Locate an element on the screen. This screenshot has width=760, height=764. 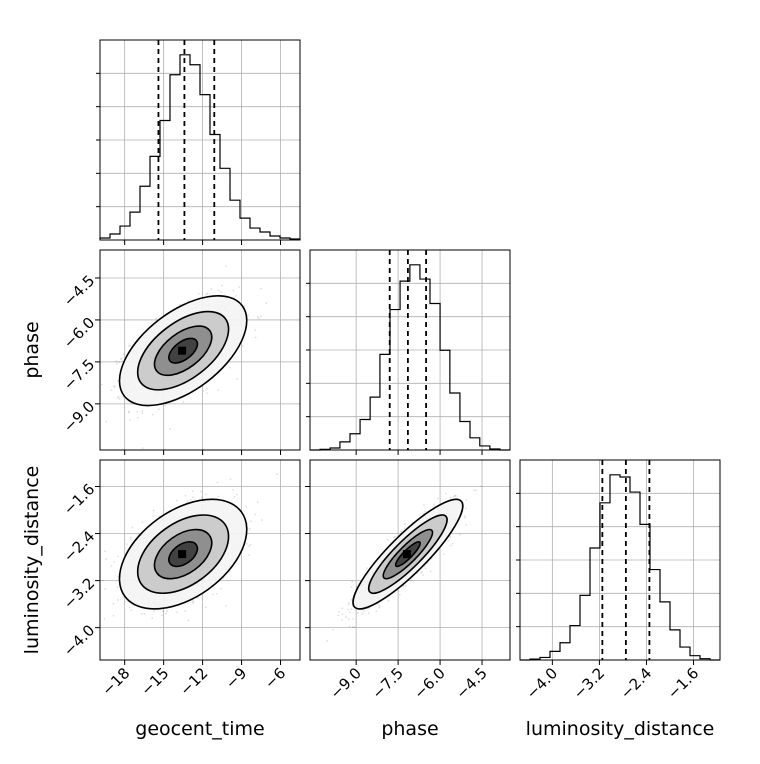
xaxis-label-geocent_time: geocent_time is located at coordinates (199, 729).